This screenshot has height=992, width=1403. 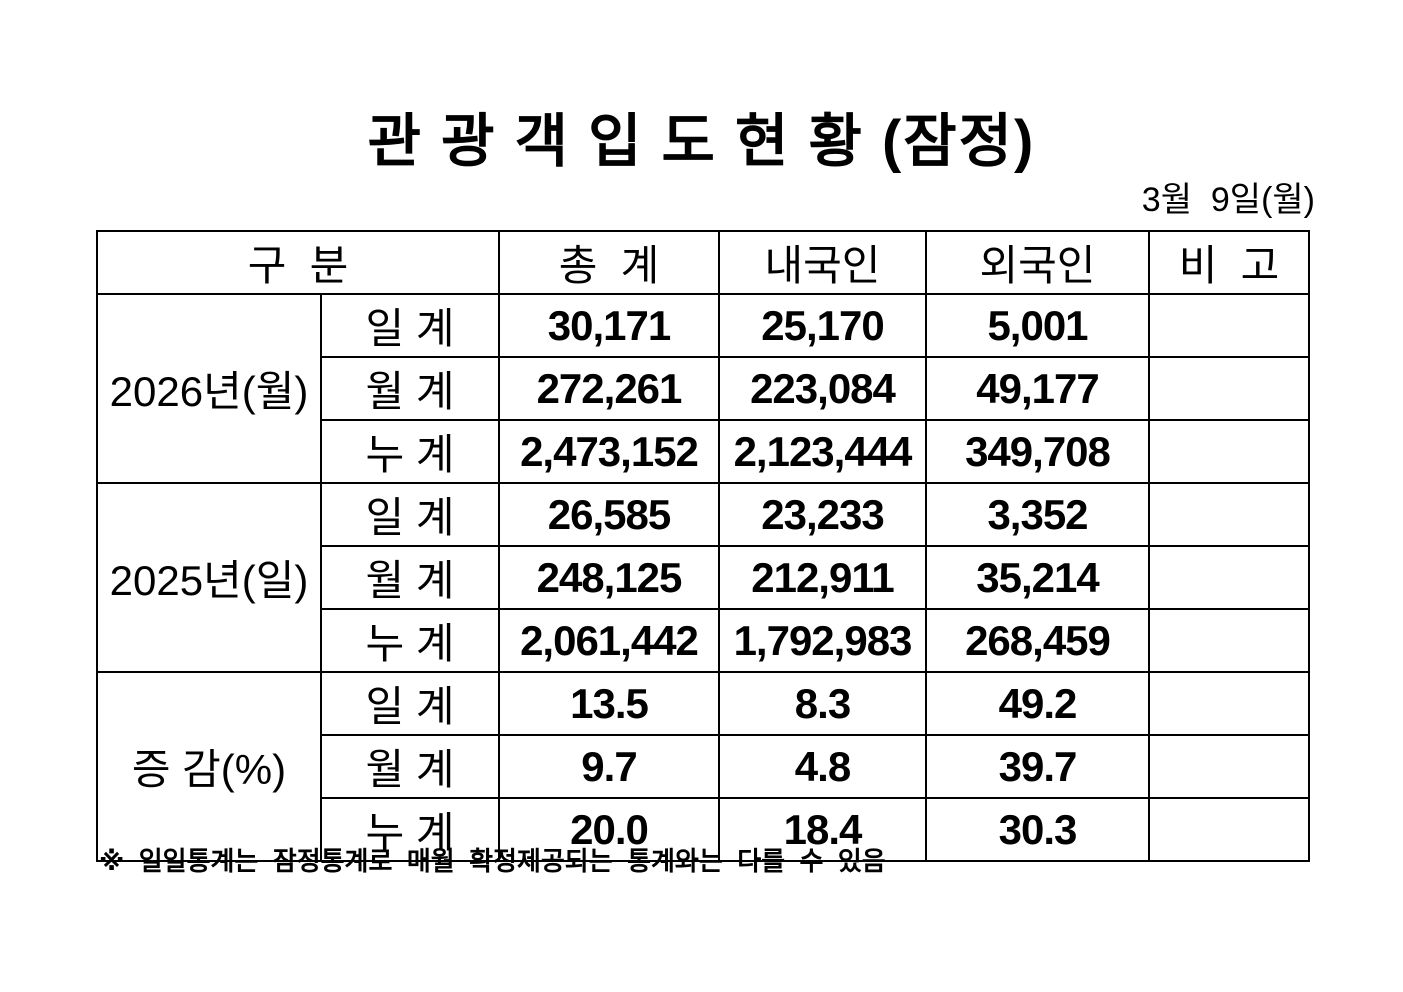 What do you see at coordinates (1037, 703) in the screenshot?
I see `cell-foreign: 49.2` at bounding box center [1037, 703].